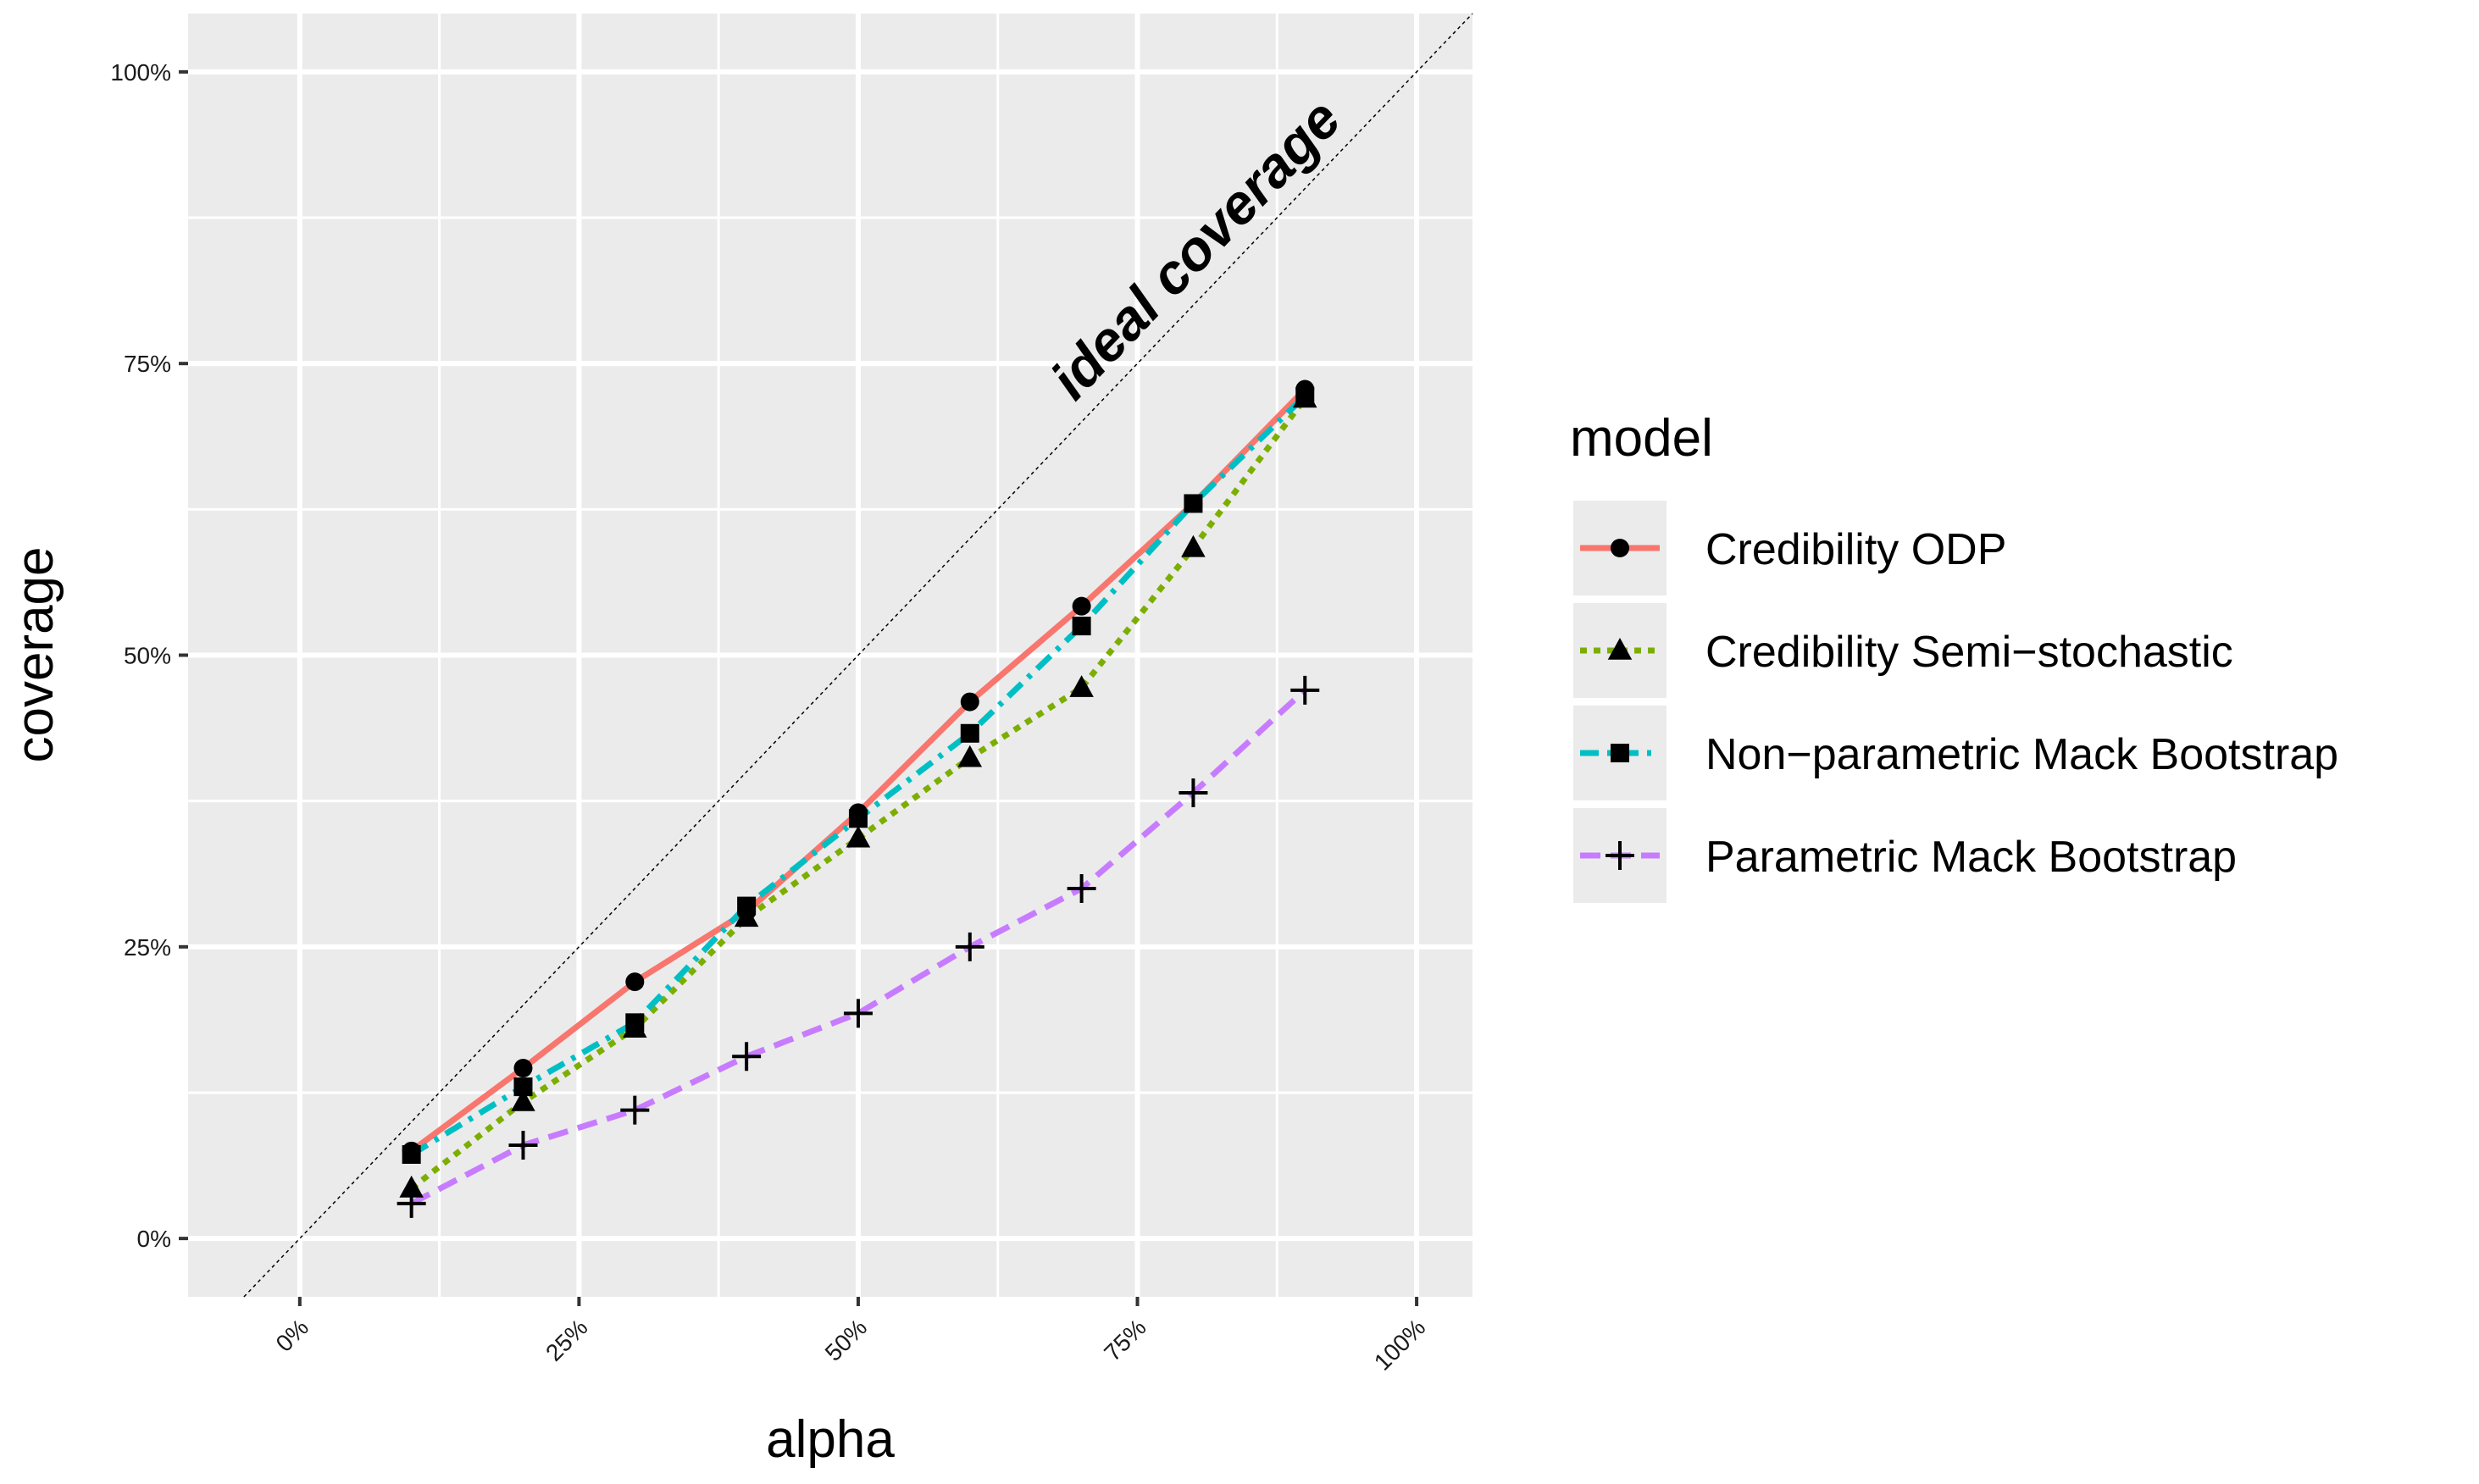 The height and width of the screenshot is (1484, 2479). I want to click on legend-item-non-parametric-mack-bootstrap: Non−parametric Mack Bootstrap, so click(1956, 753).